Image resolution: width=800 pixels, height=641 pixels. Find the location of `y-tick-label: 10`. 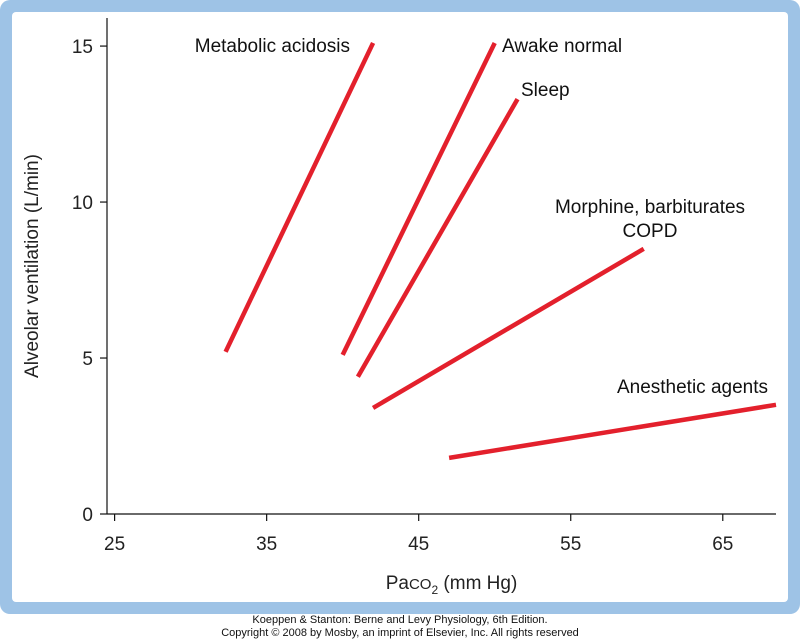

y-tick-label: 10 is located at coordinates (82, 203).